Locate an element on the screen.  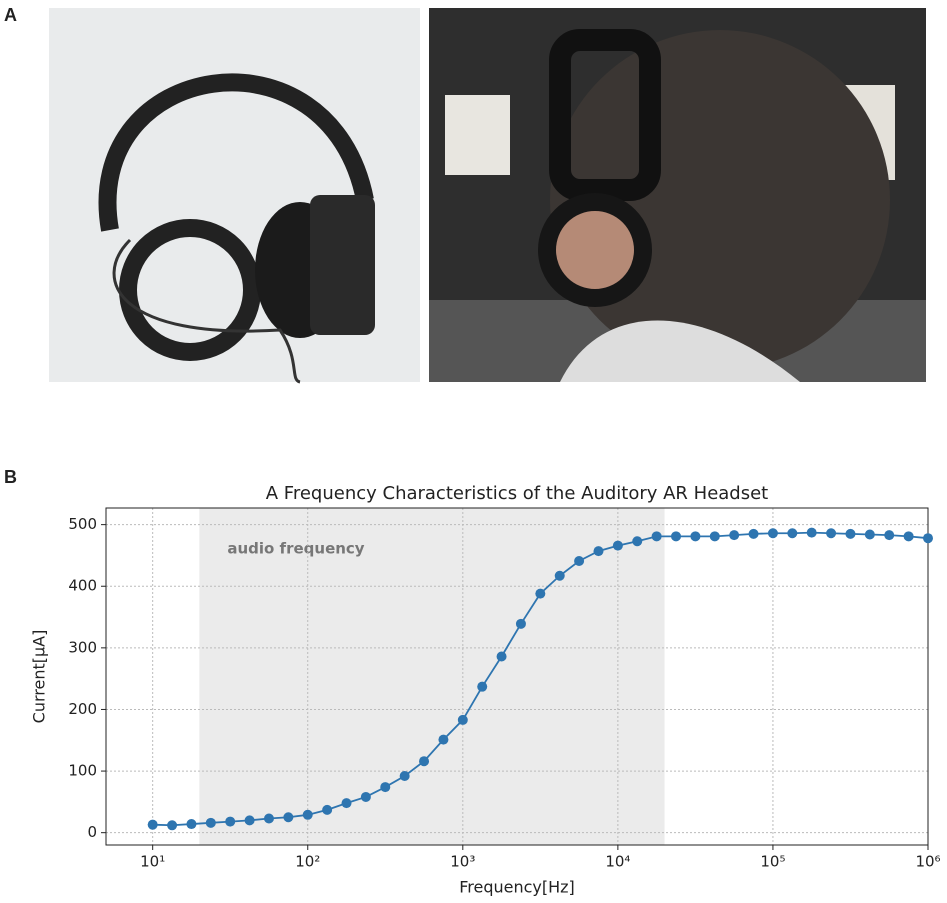
x-tick-label: 10² is located at coordinates (307, 862).